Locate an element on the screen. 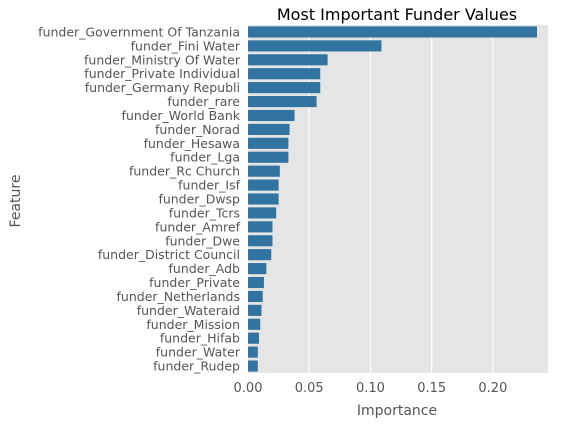  y-tick-label: funder_Private Individual is located at coordinates (162, 73).